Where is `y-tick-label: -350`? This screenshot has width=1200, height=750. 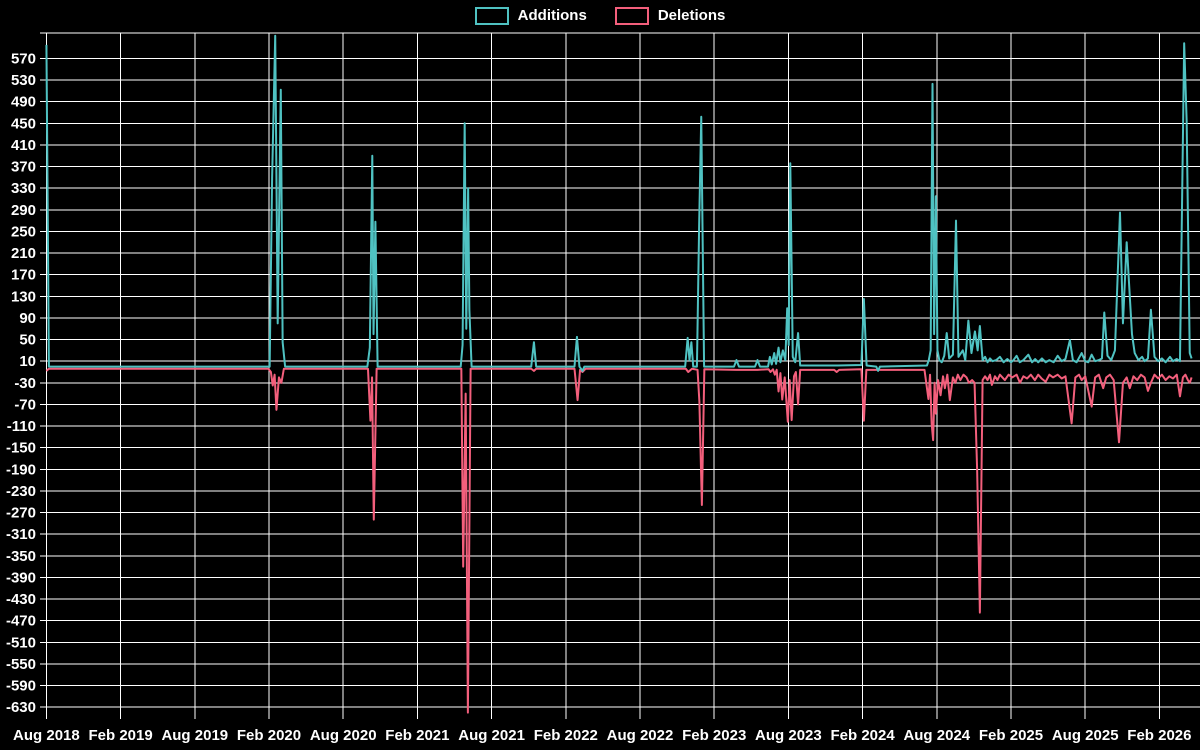
y-tick-label: -350 is located at coordinates (21, 556).